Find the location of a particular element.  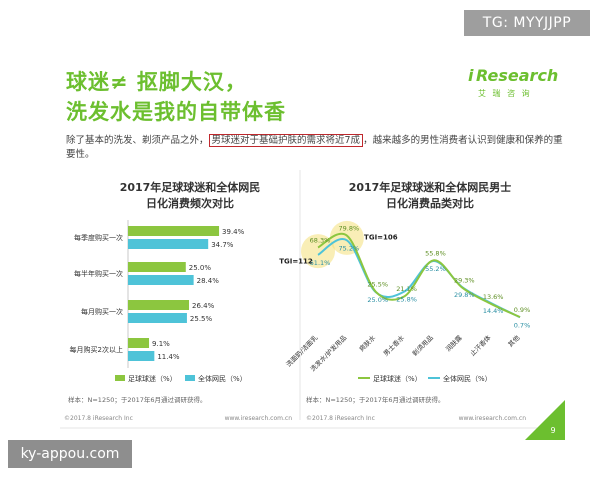

description-highlight: 男球迷对于基础护肤的需求将近7成 is located at coordinates (286, 140).